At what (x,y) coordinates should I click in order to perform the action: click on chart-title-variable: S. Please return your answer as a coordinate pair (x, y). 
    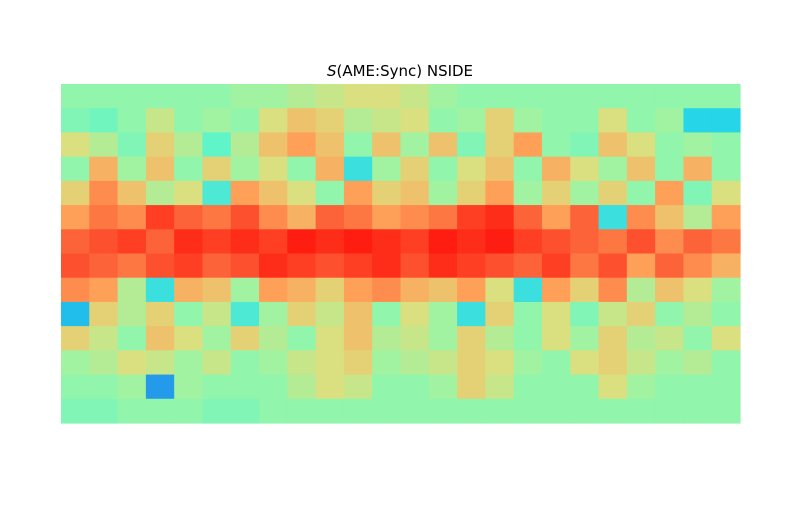
    Looking at the image, I should click on (332, 71).